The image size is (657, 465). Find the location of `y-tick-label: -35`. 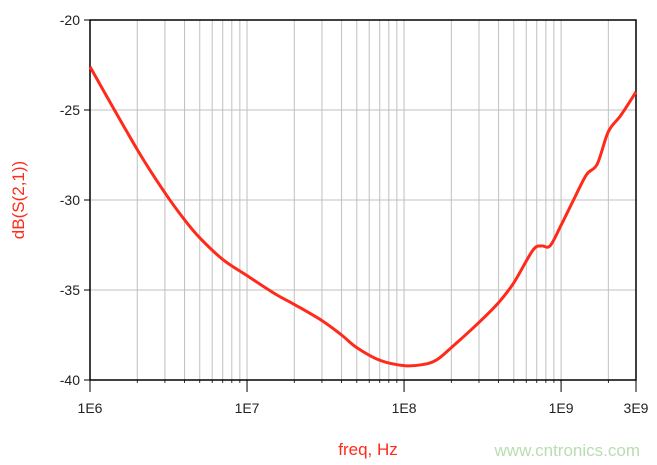

y-tick-label: -35 is located at coordinates (70, 290).